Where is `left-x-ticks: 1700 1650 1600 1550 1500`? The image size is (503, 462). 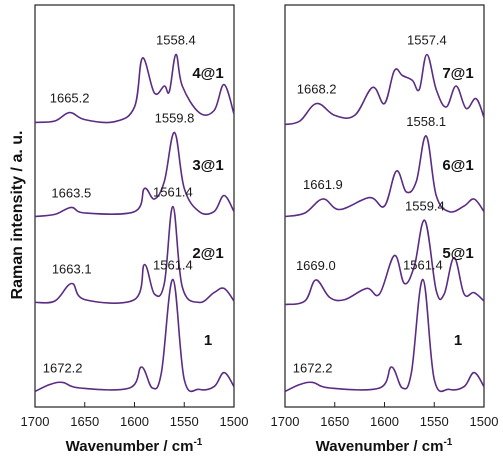 left-x-ticks: 1700 1650 1600 1550 1500 is located at coordinates (135, 415).